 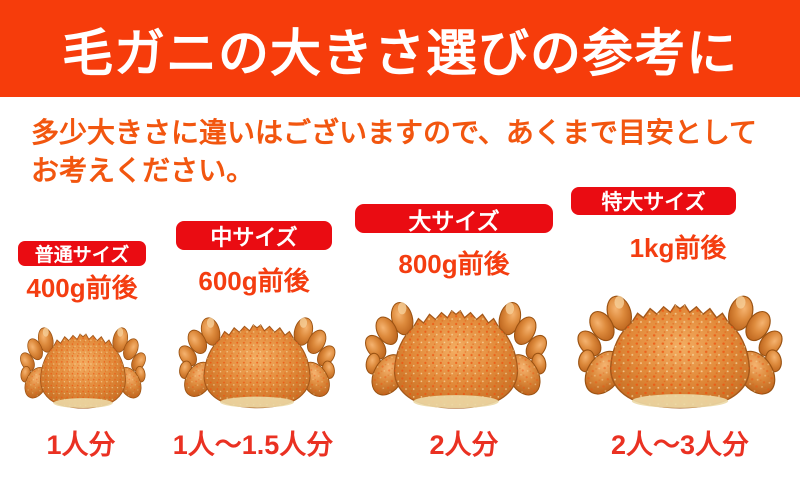 What do you see at coordinates (678, 248) in the screenshot?
I see `weight-label-extra-large: 1kg前後` at bounding box center [678, 248].